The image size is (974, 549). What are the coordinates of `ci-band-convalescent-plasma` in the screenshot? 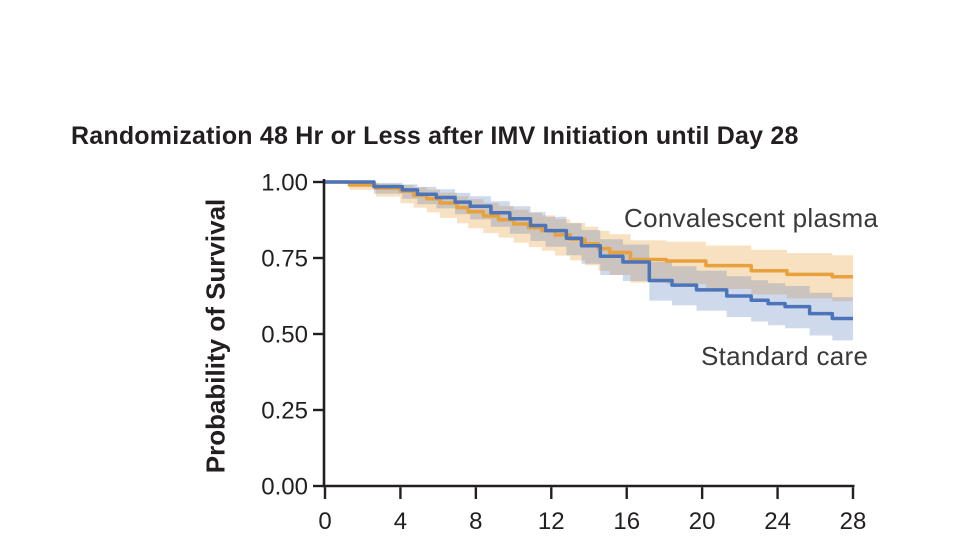 It's located at (589, 242).